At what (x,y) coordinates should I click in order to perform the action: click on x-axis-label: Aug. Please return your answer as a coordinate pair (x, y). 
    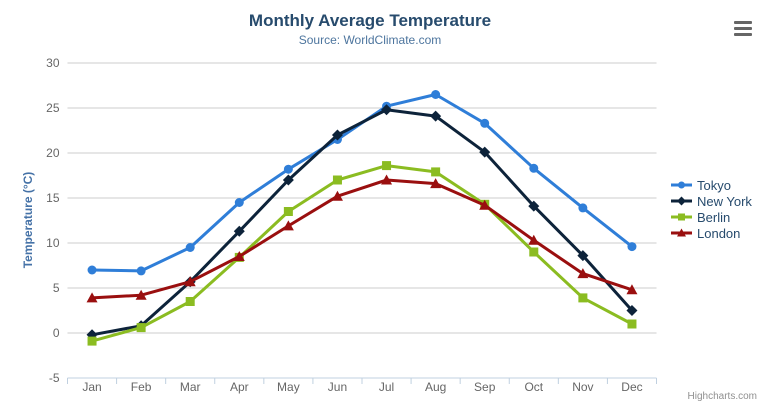
    Looking at the image, I should click on (435, 387).